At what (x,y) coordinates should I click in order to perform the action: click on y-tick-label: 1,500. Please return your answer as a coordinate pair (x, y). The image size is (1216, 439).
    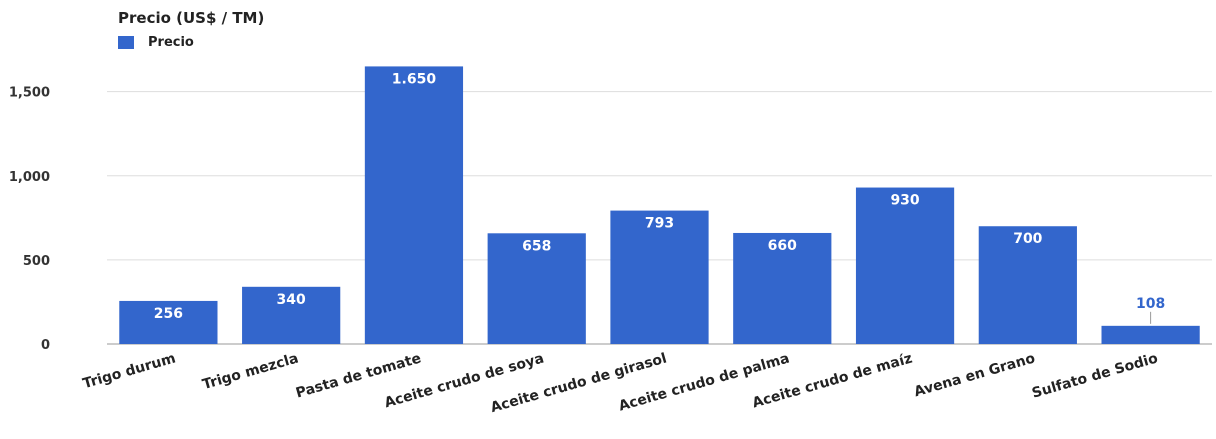
    Looking at the image, I should click on (29, 93).